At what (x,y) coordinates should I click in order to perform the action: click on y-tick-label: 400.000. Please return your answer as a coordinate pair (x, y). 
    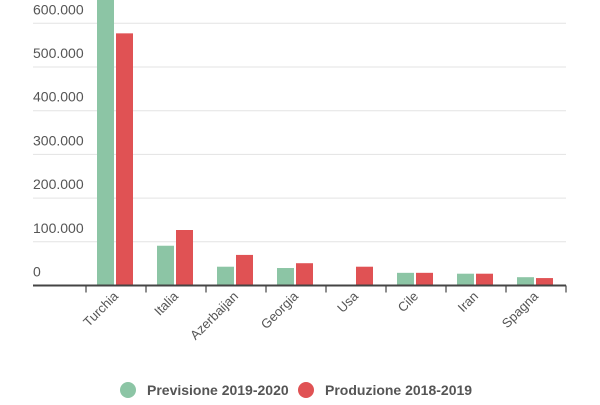
    Looking at the image, I should click on (58, 97).